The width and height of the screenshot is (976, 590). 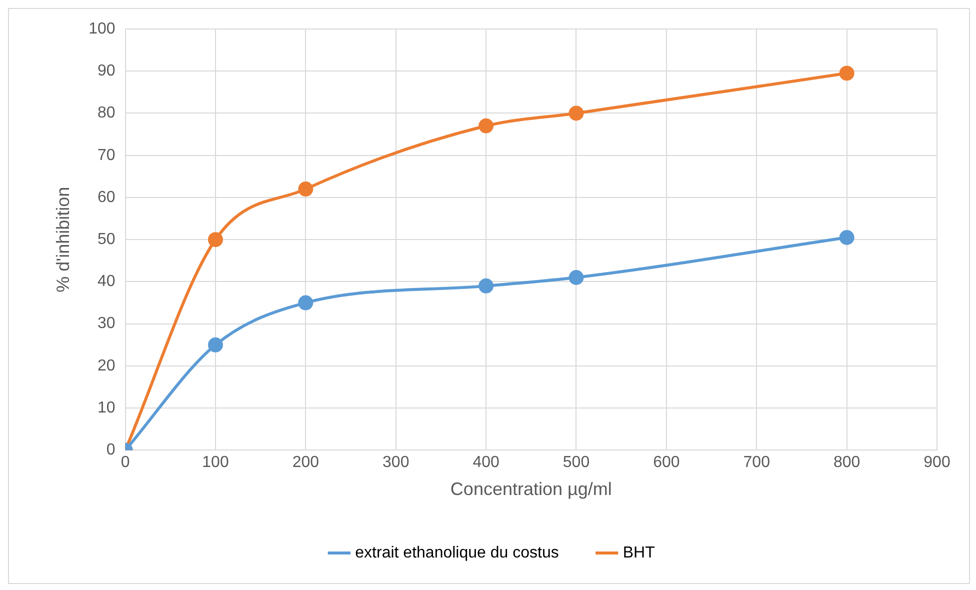 I want to click on legend-label: BHT, so click(x=639, y=553).